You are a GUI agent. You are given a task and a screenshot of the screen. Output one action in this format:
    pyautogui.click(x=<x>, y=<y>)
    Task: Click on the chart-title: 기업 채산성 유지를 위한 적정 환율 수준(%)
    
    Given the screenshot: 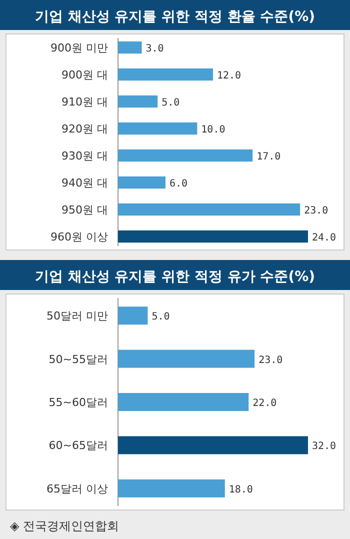 What is the action you would take?
    pyautogui.click(x=175, y=17)
    